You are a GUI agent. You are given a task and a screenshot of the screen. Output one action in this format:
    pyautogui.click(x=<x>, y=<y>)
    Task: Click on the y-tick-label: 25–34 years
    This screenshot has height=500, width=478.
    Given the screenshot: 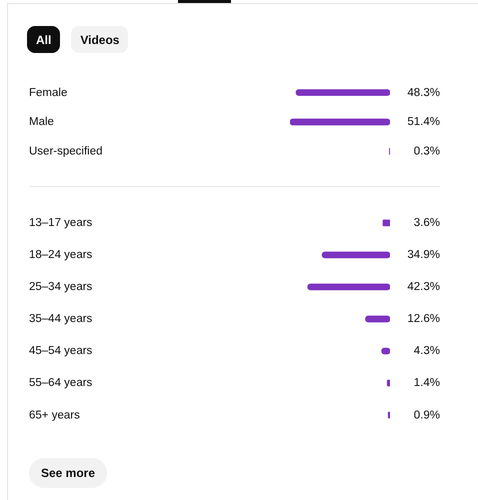 What is the action you would take?
    pyautogui.click(x=61, y=287)
    